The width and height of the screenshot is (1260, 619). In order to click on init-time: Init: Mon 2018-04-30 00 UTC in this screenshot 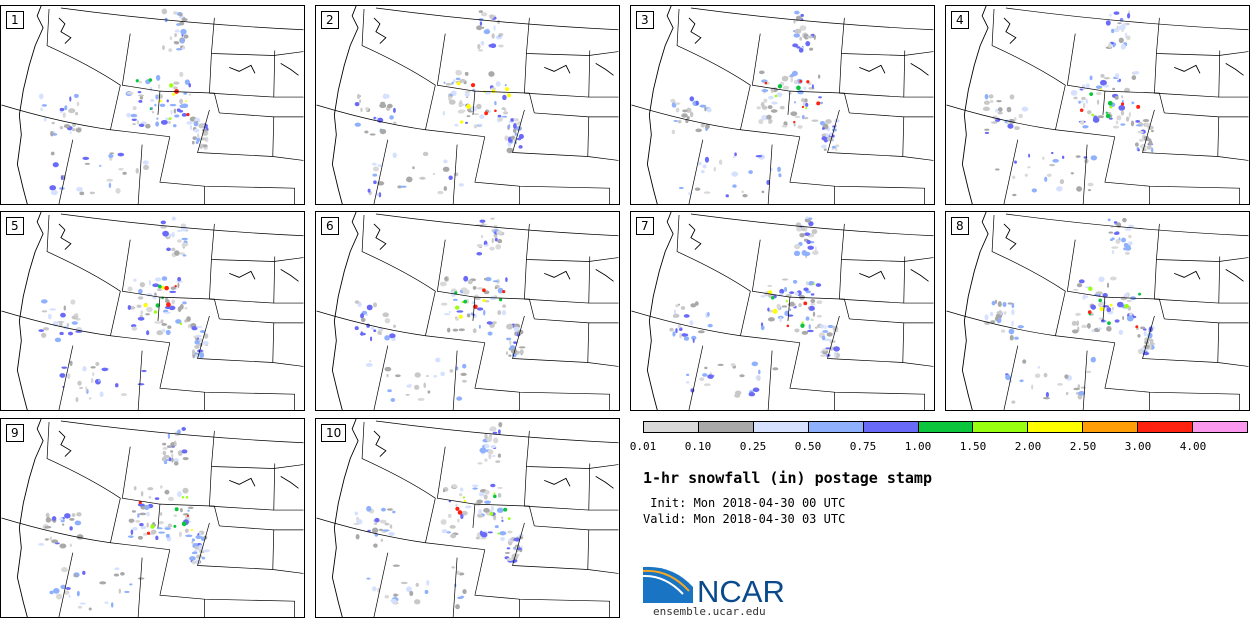, I will do `click(744, 503)`.